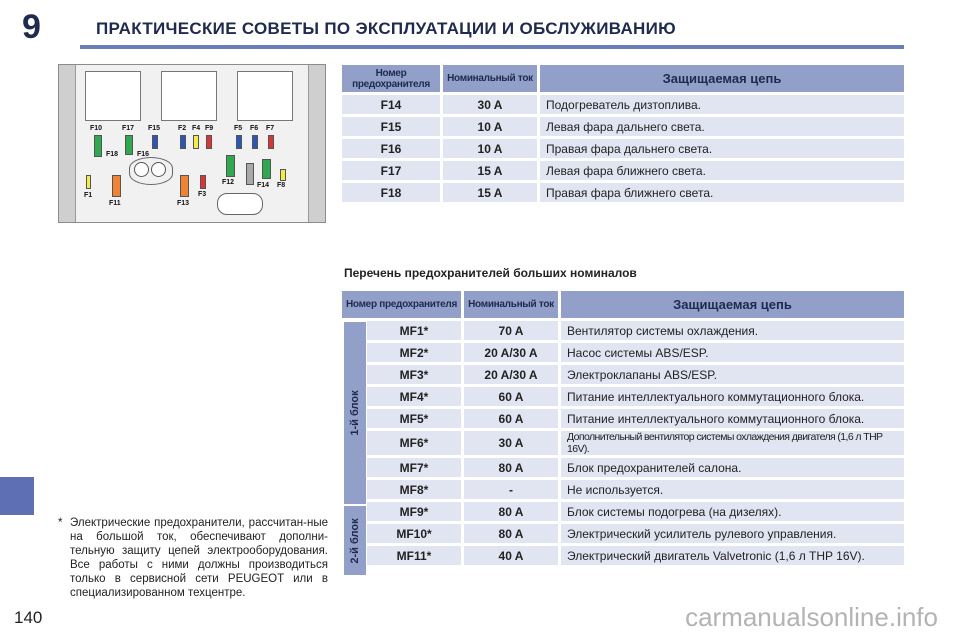 The image size is (960, 640). I want to click on table-row: F15 10 A Левая фара дальнего света., so click(623, 126).